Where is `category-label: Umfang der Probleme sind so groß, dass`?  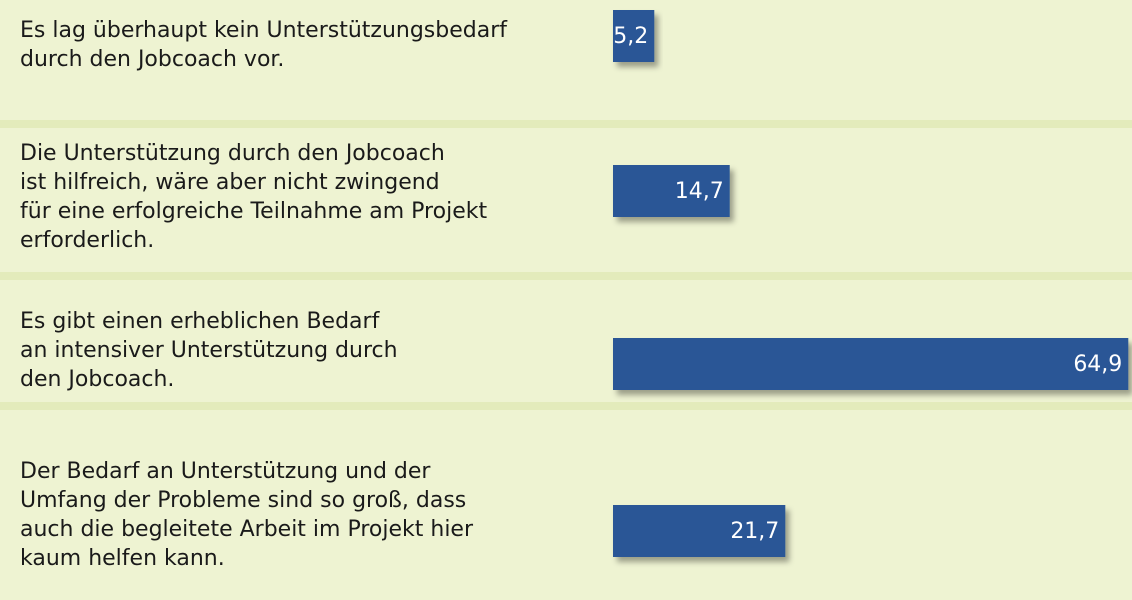 category-label: Umfang der Probleme sind so groß, dass is located at coordinates (243, 500).